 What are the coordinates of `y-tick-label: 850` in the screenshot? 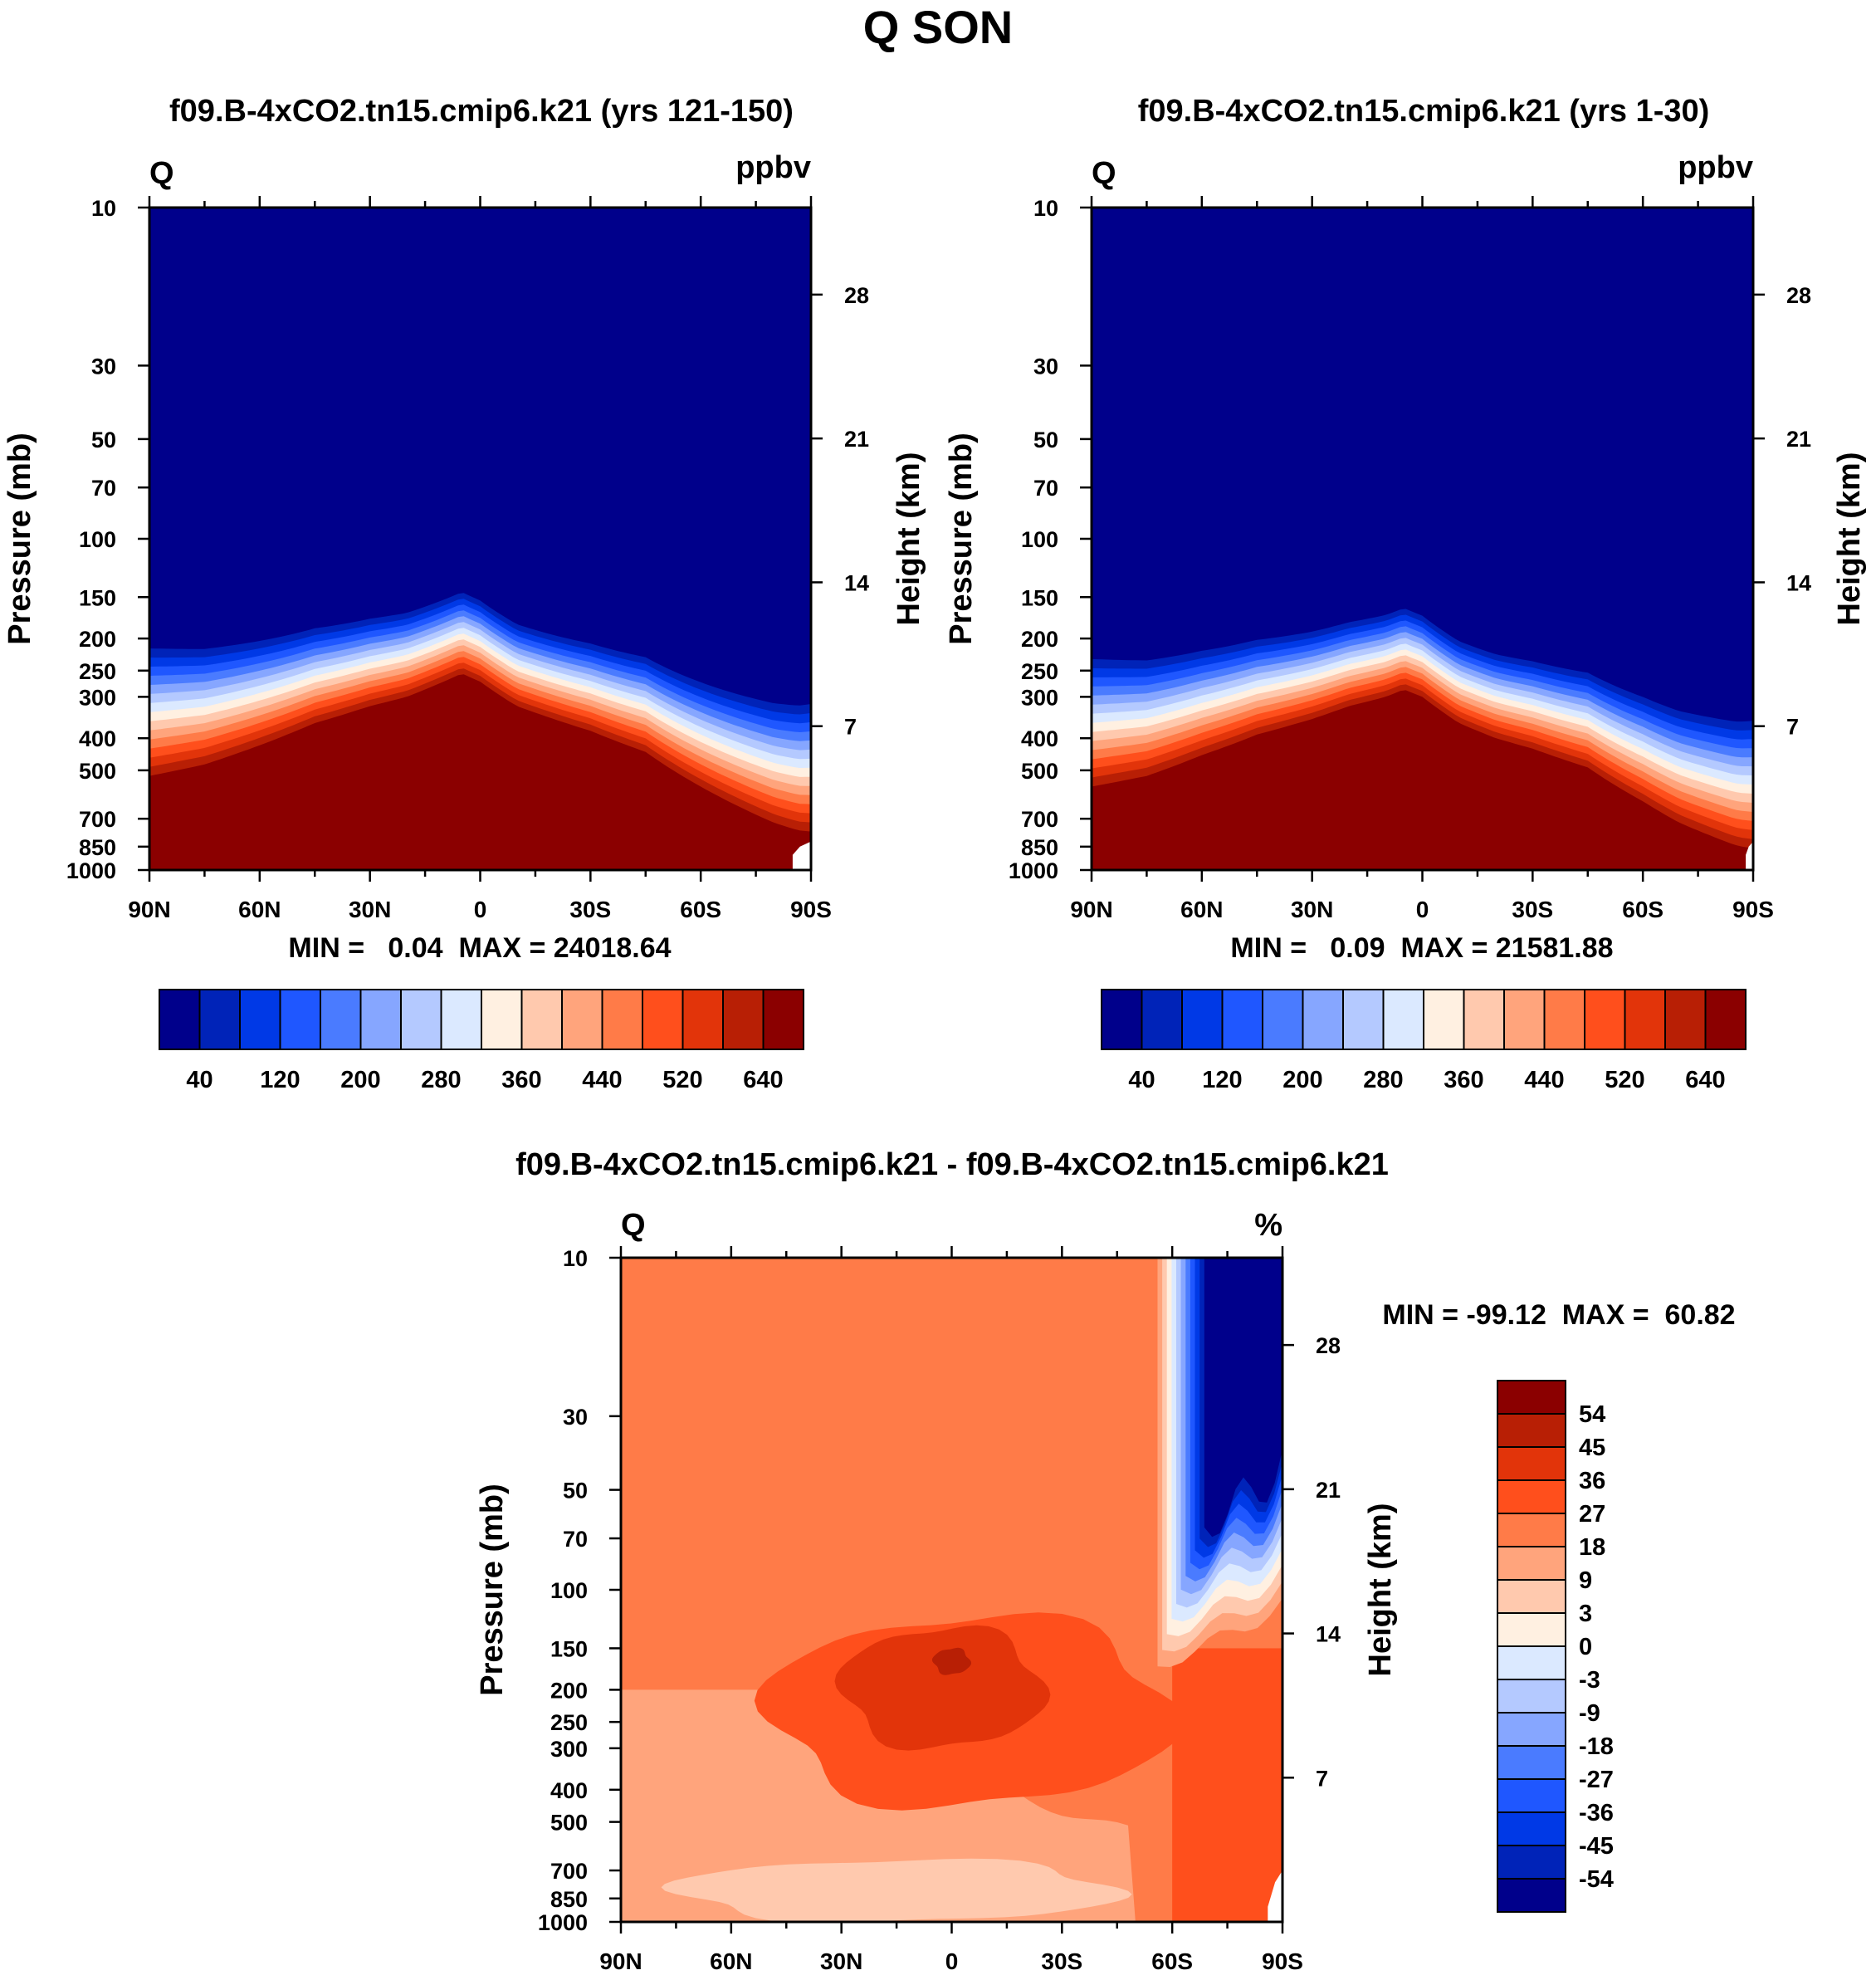 It's located at (97, 847).